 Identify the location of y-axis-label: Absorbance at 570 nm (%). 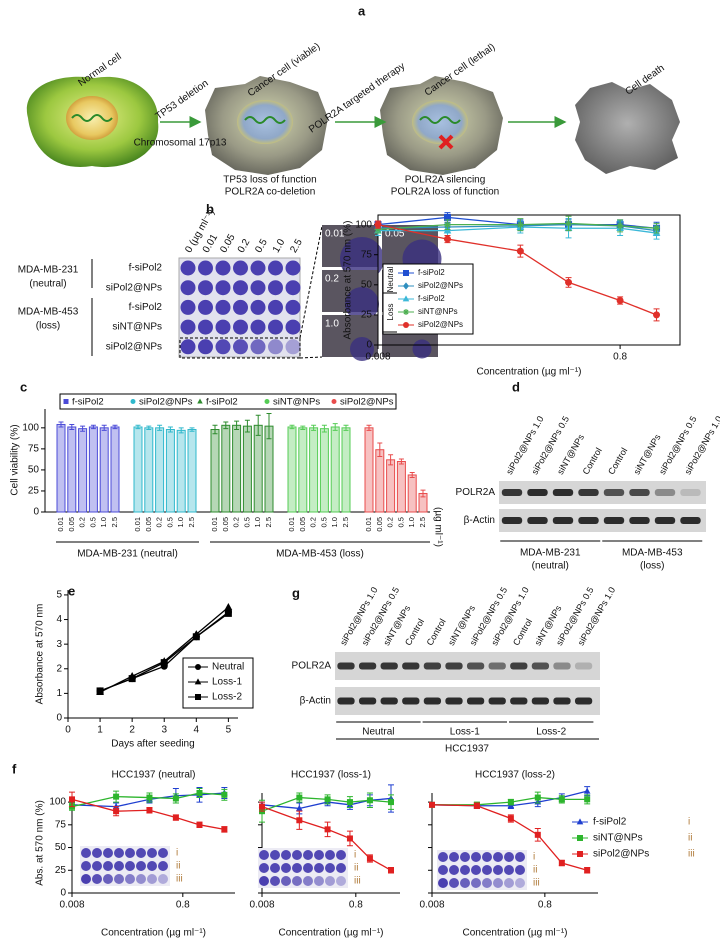
(348, 280).